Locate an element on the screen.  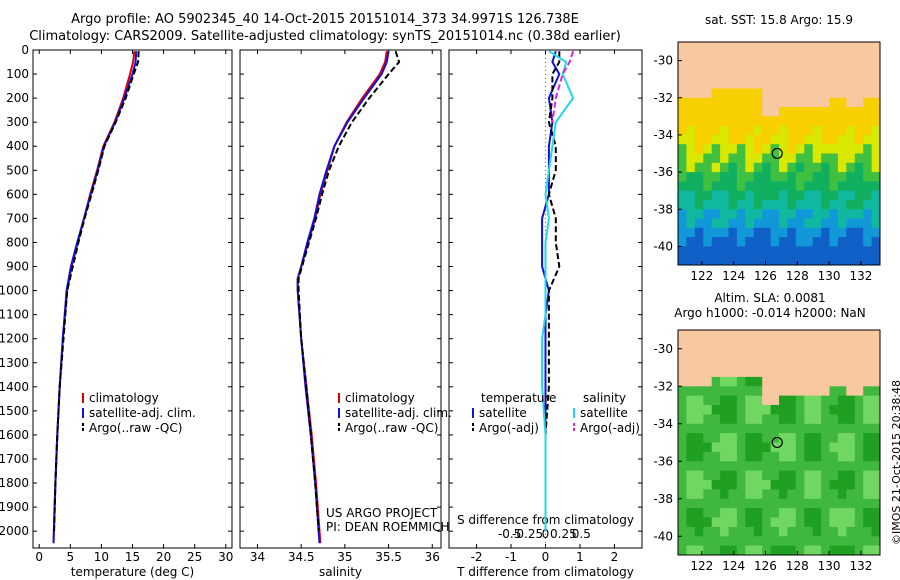
salinity-profile-xtick-label: 34 is located at coordinates (257, 557).